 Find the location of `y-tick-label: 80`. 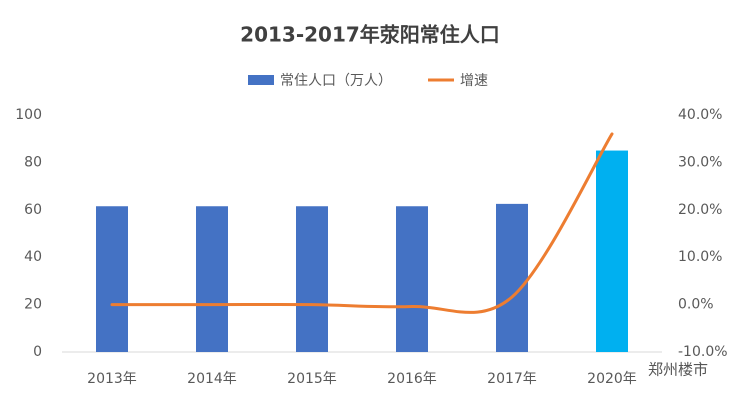

y-tick-label: 80 is located at coordinates (33, 162).